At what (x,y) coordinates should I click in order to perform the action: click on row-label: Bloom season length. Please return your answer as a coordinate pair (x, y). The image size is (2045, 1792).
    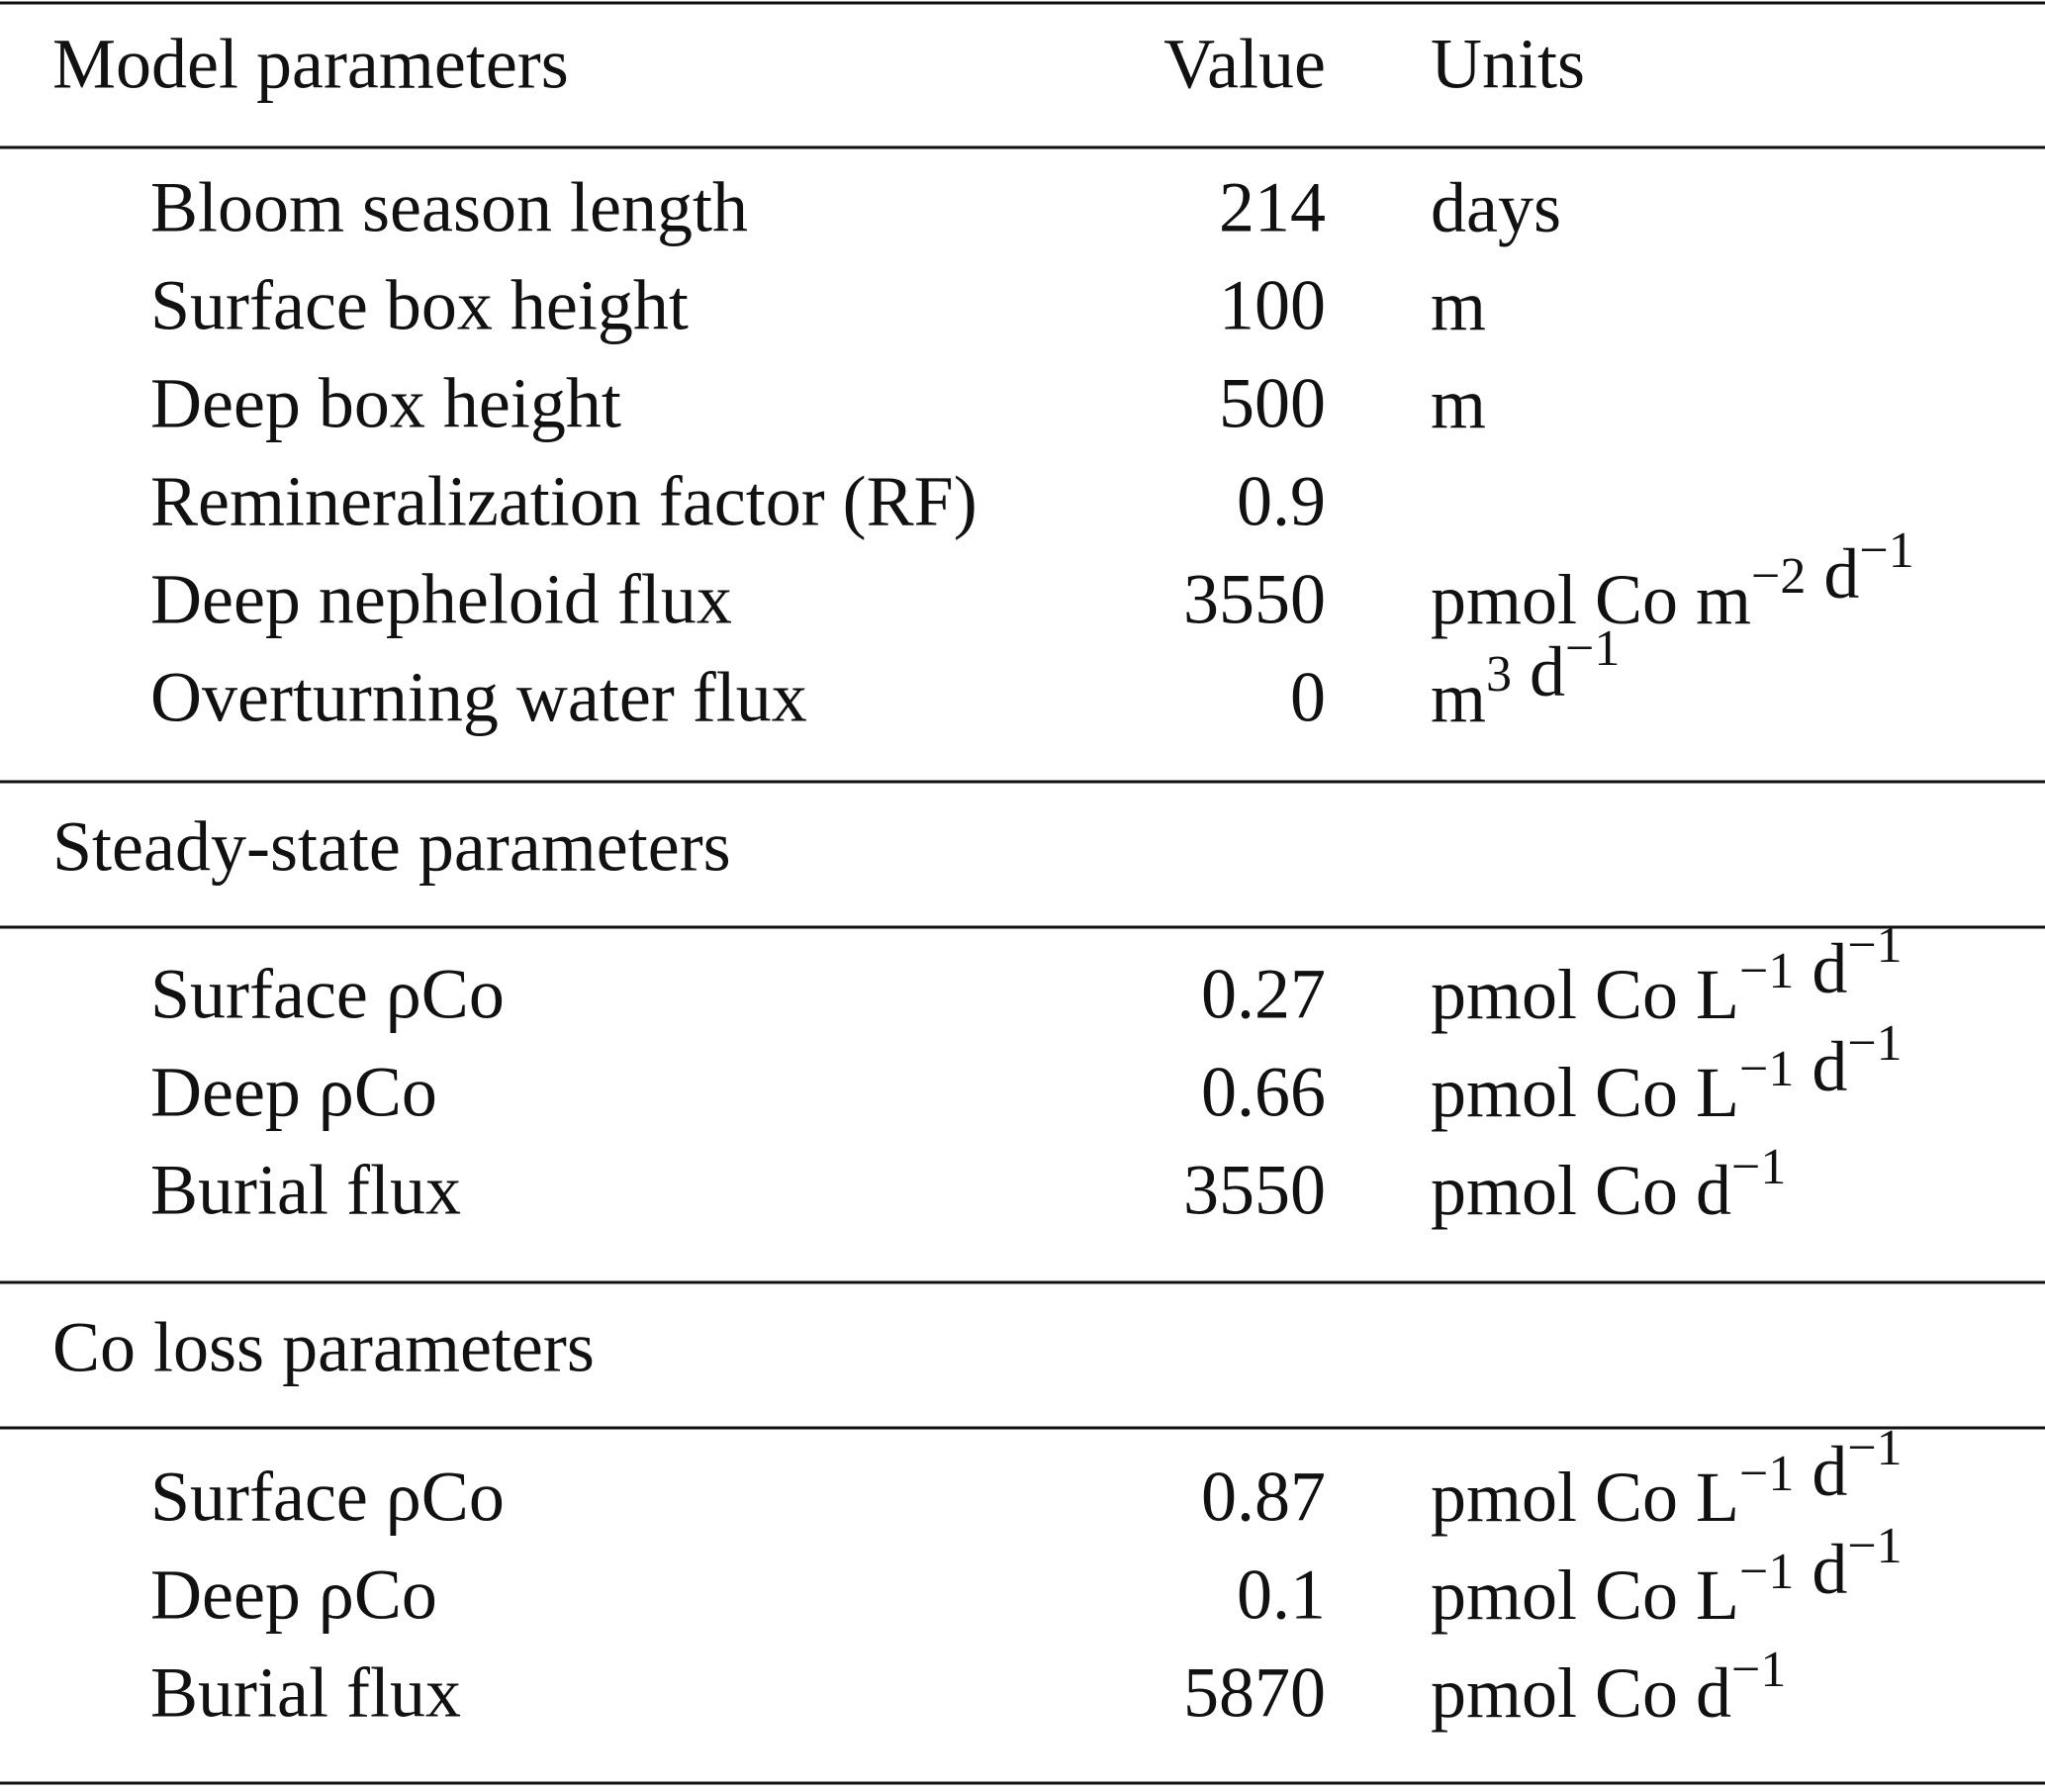
    Looking at the image, I should click on (449, 208).